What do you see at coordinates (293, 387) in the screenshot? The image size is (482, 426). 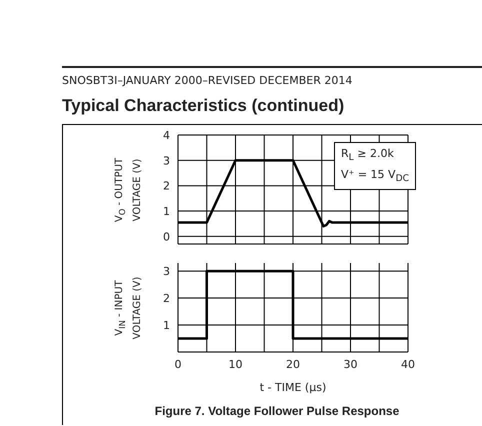 I see `x-axis-title: t - TIME (µs)` at bounding box center [293, 387].